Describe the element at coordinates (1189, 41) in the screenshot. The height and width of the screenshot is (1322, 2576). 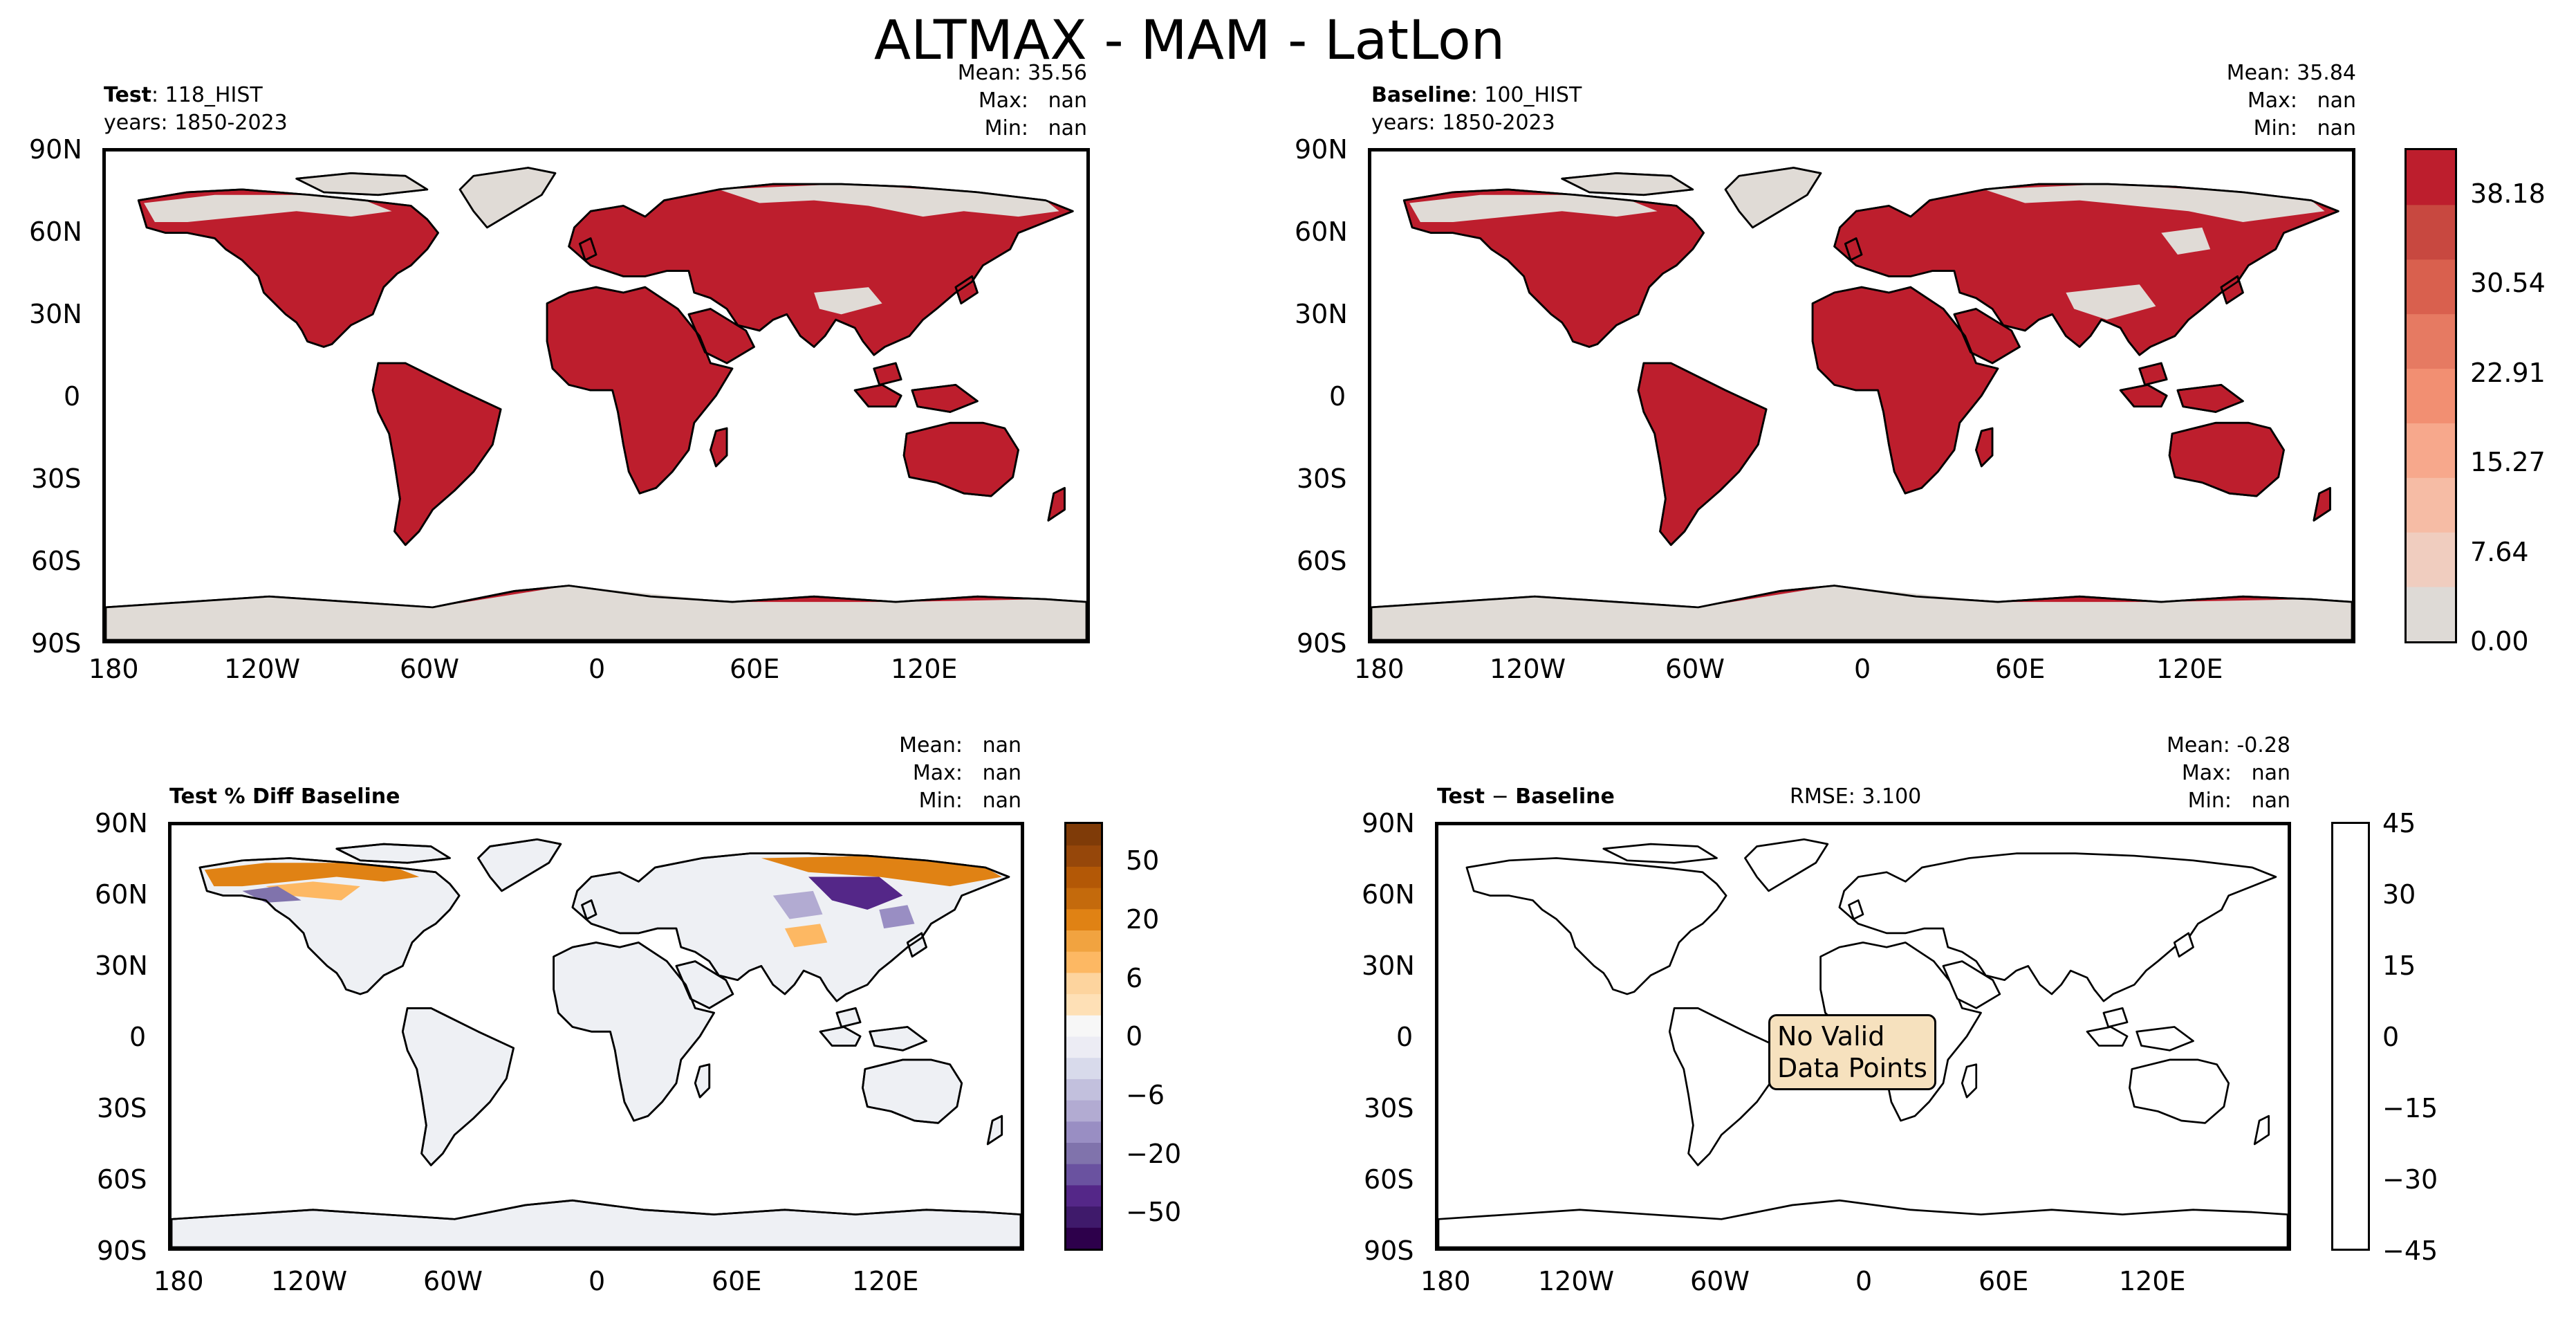
I see `figure-title: ALTMAX - MAM - LatLon` at that location.